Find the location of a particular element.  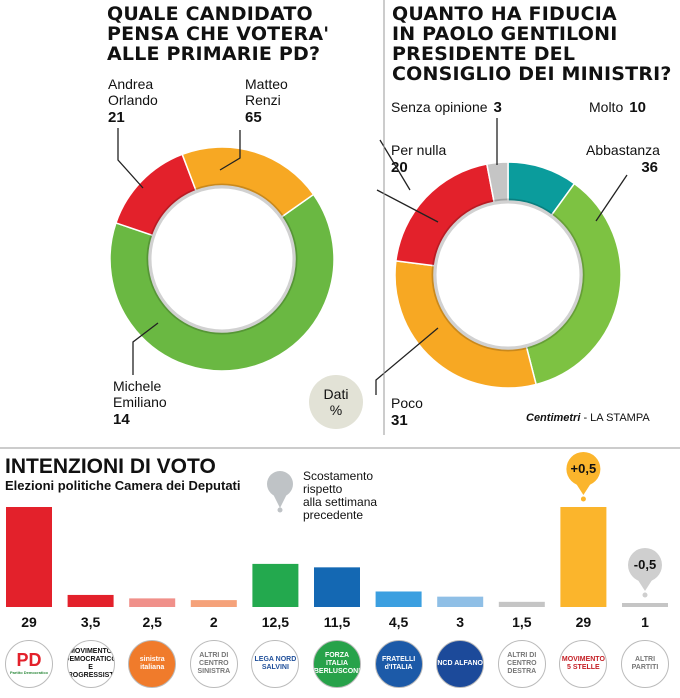

party-logo: LEGA NORD SALVINI is located at coordinates (275, 664).